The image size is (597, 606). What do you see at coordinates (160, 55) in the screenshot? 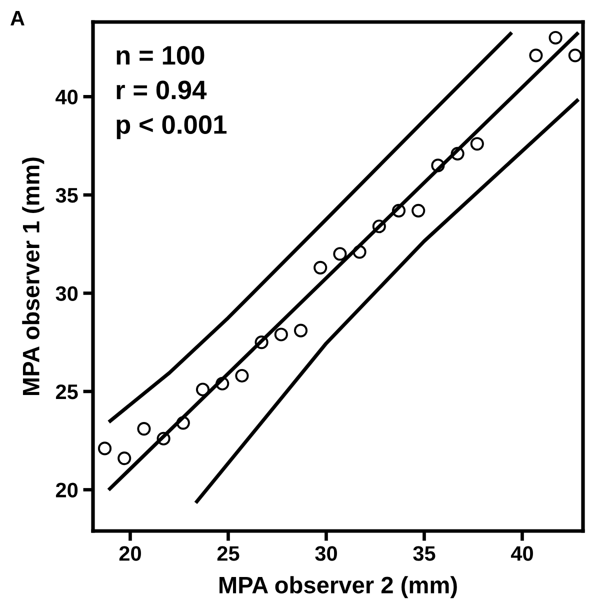
I see `annotation: n = 100` at bounding box center [160, 55].